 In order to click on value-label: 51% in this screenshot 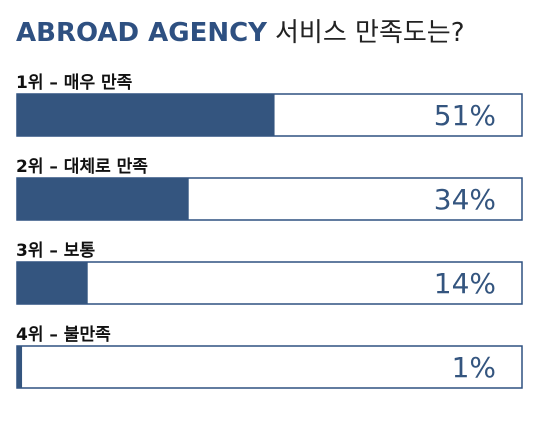, I will do `click(465, 115)`.